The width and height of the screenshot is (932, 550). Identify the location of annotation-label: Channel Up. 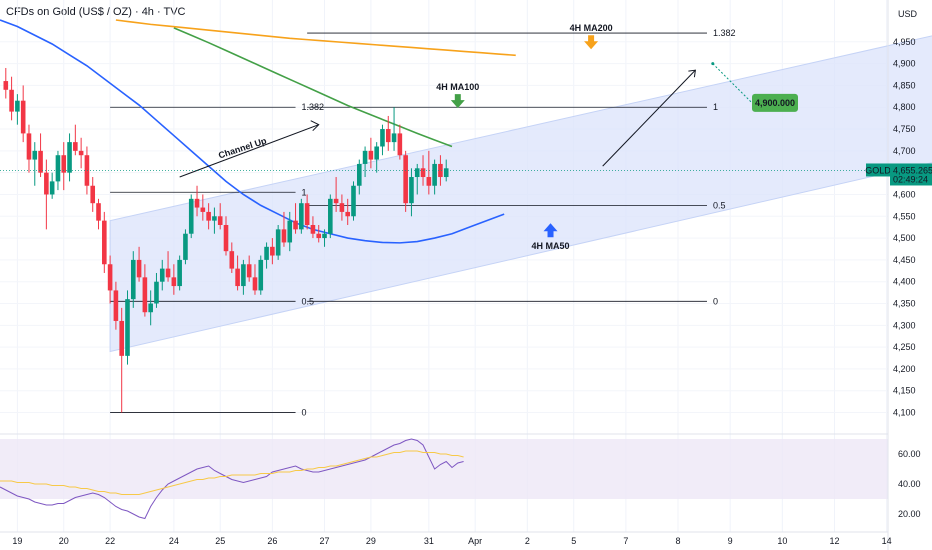
(242, 147).